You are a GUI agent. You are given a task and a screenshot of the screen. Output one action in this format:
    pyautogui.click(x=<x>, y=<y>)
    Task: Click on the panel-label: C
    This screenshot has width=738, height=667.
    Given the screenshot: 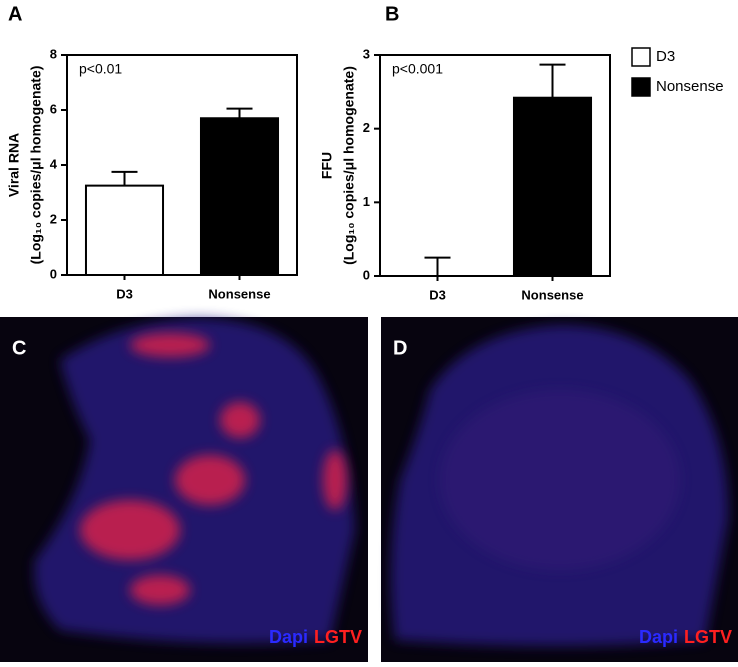 What is the action you would take?
    pyautogui.click(x=19, y=348)
    